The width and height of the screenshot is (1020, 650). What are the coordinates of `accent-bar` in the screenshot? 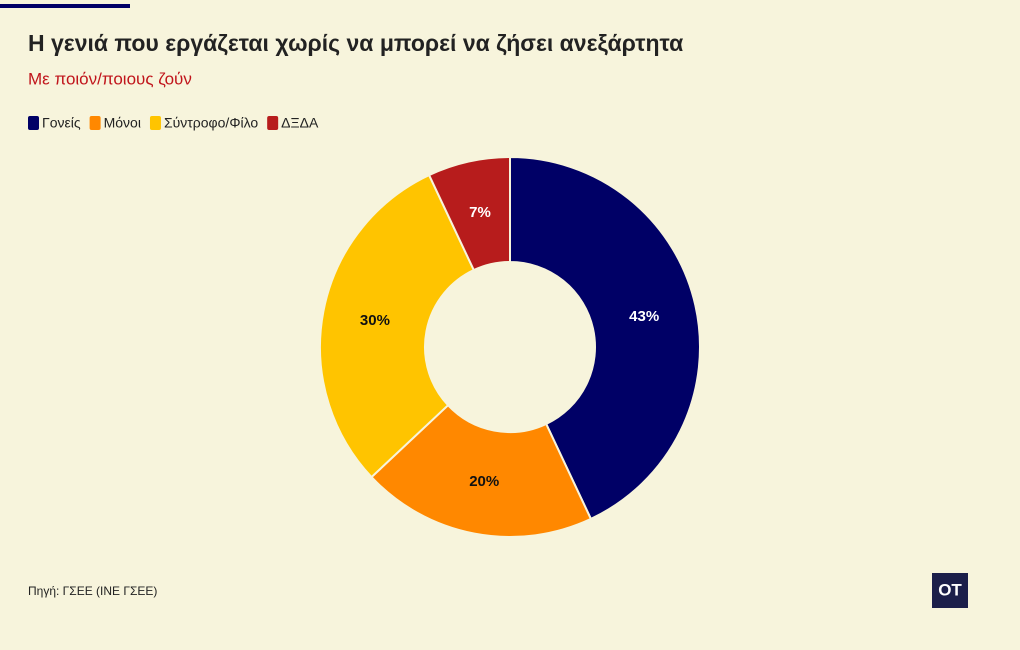 It's located at (65, 6).